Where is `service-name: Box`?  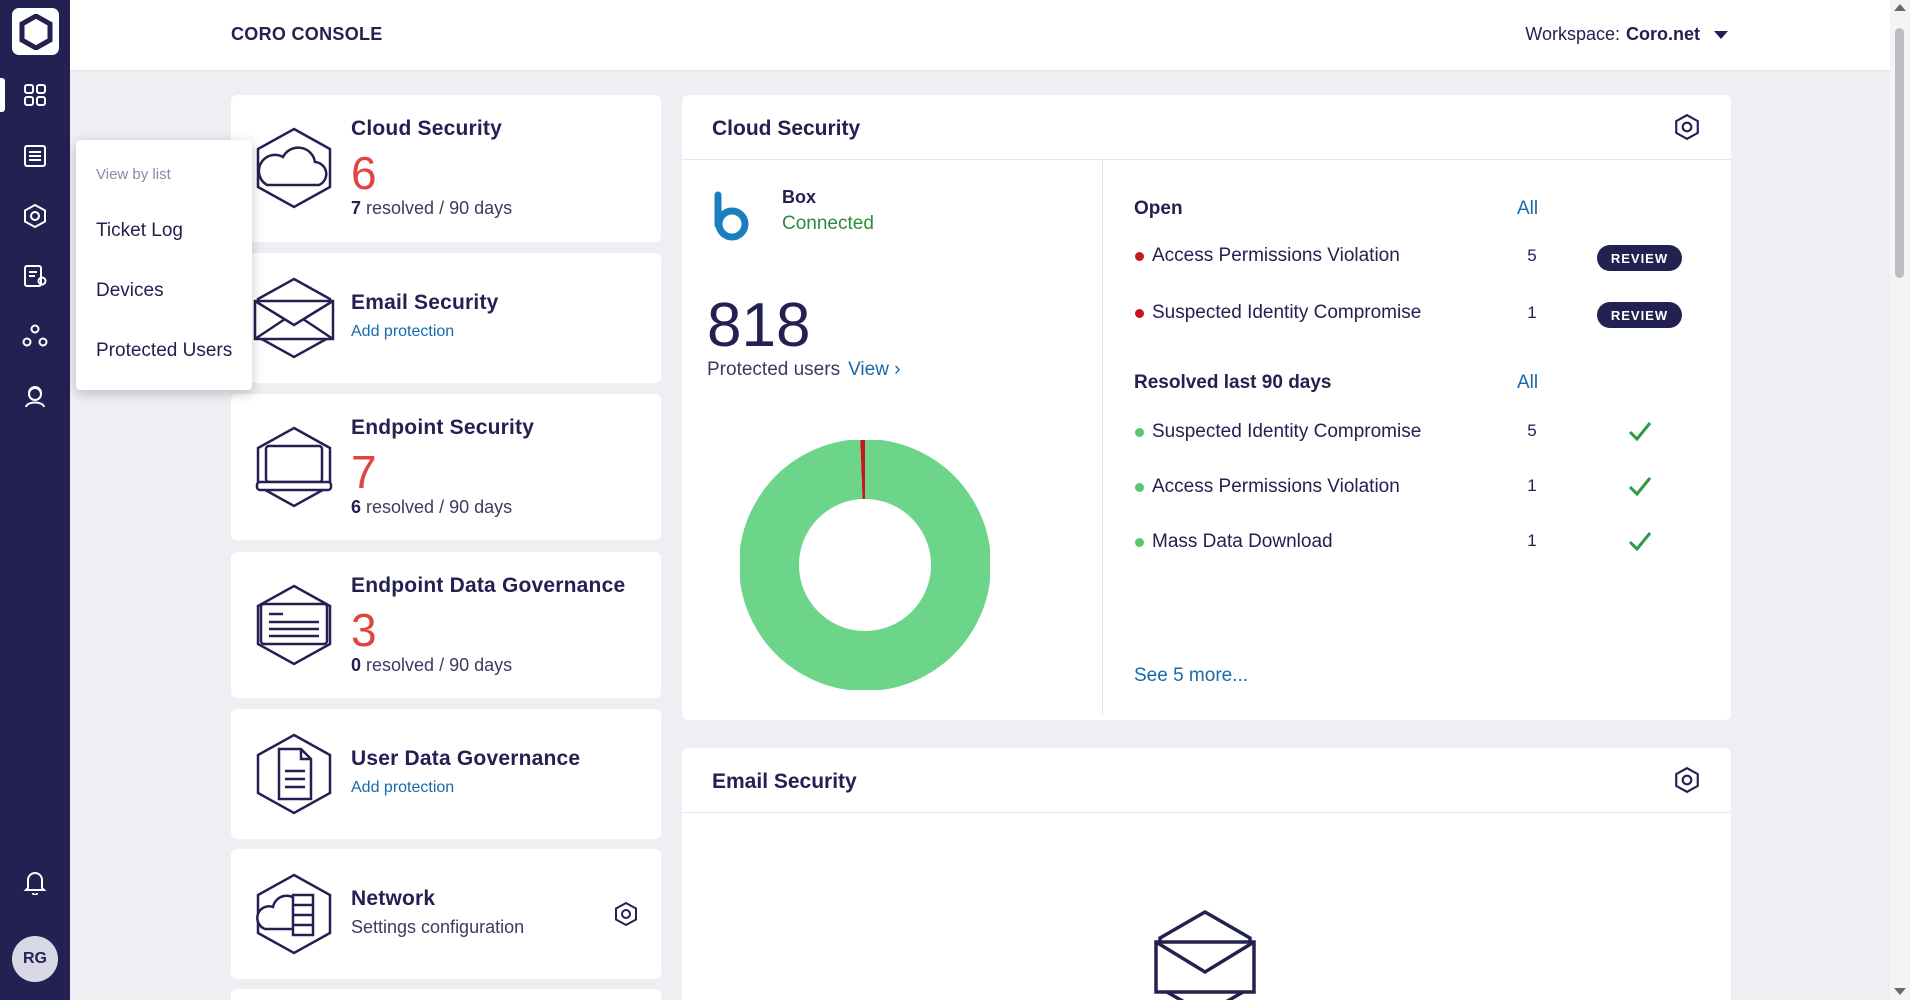
service-name: Box is located at coordinates (799, 197).